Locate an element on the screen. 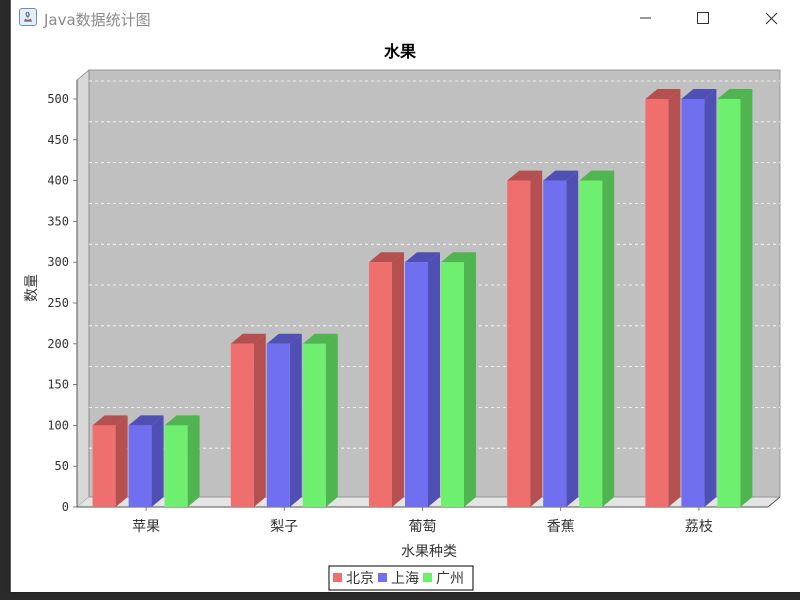 This screenshot has width=800, height=600. y-tick-label: 100 is located at coordinates (58, 425).